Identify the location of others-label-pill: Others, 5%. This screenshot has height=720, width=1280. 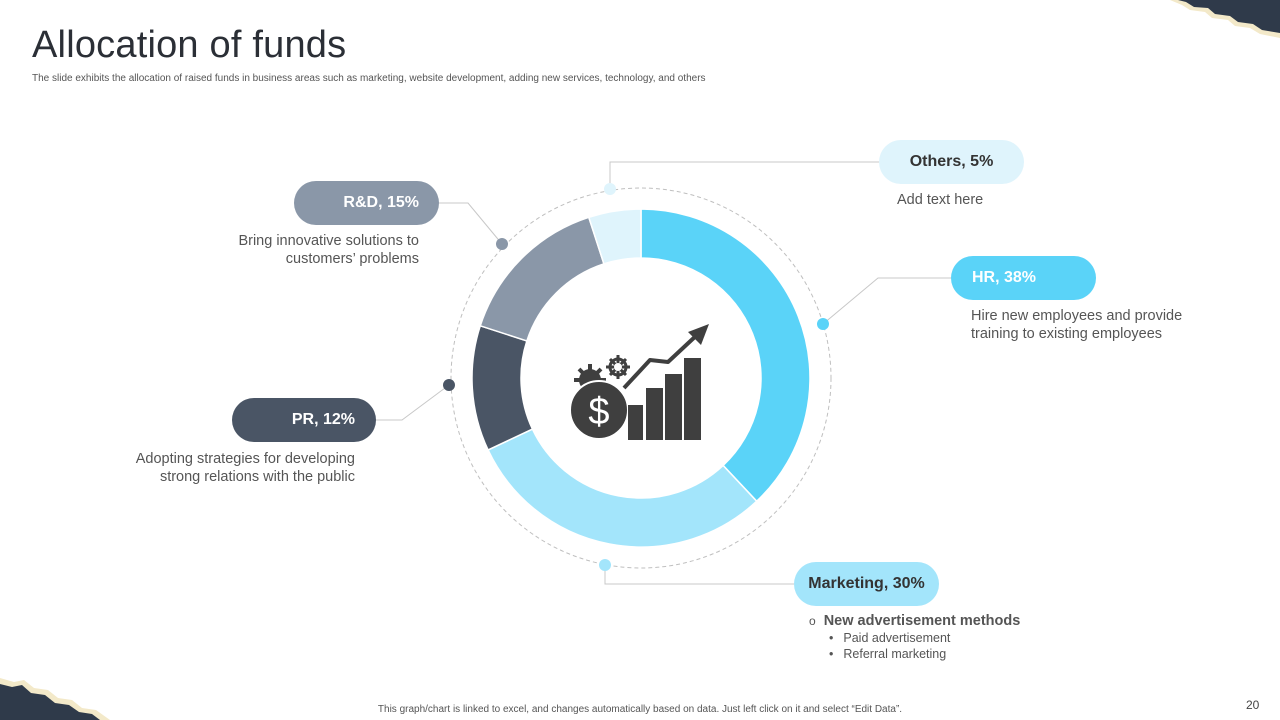
(951, 162).